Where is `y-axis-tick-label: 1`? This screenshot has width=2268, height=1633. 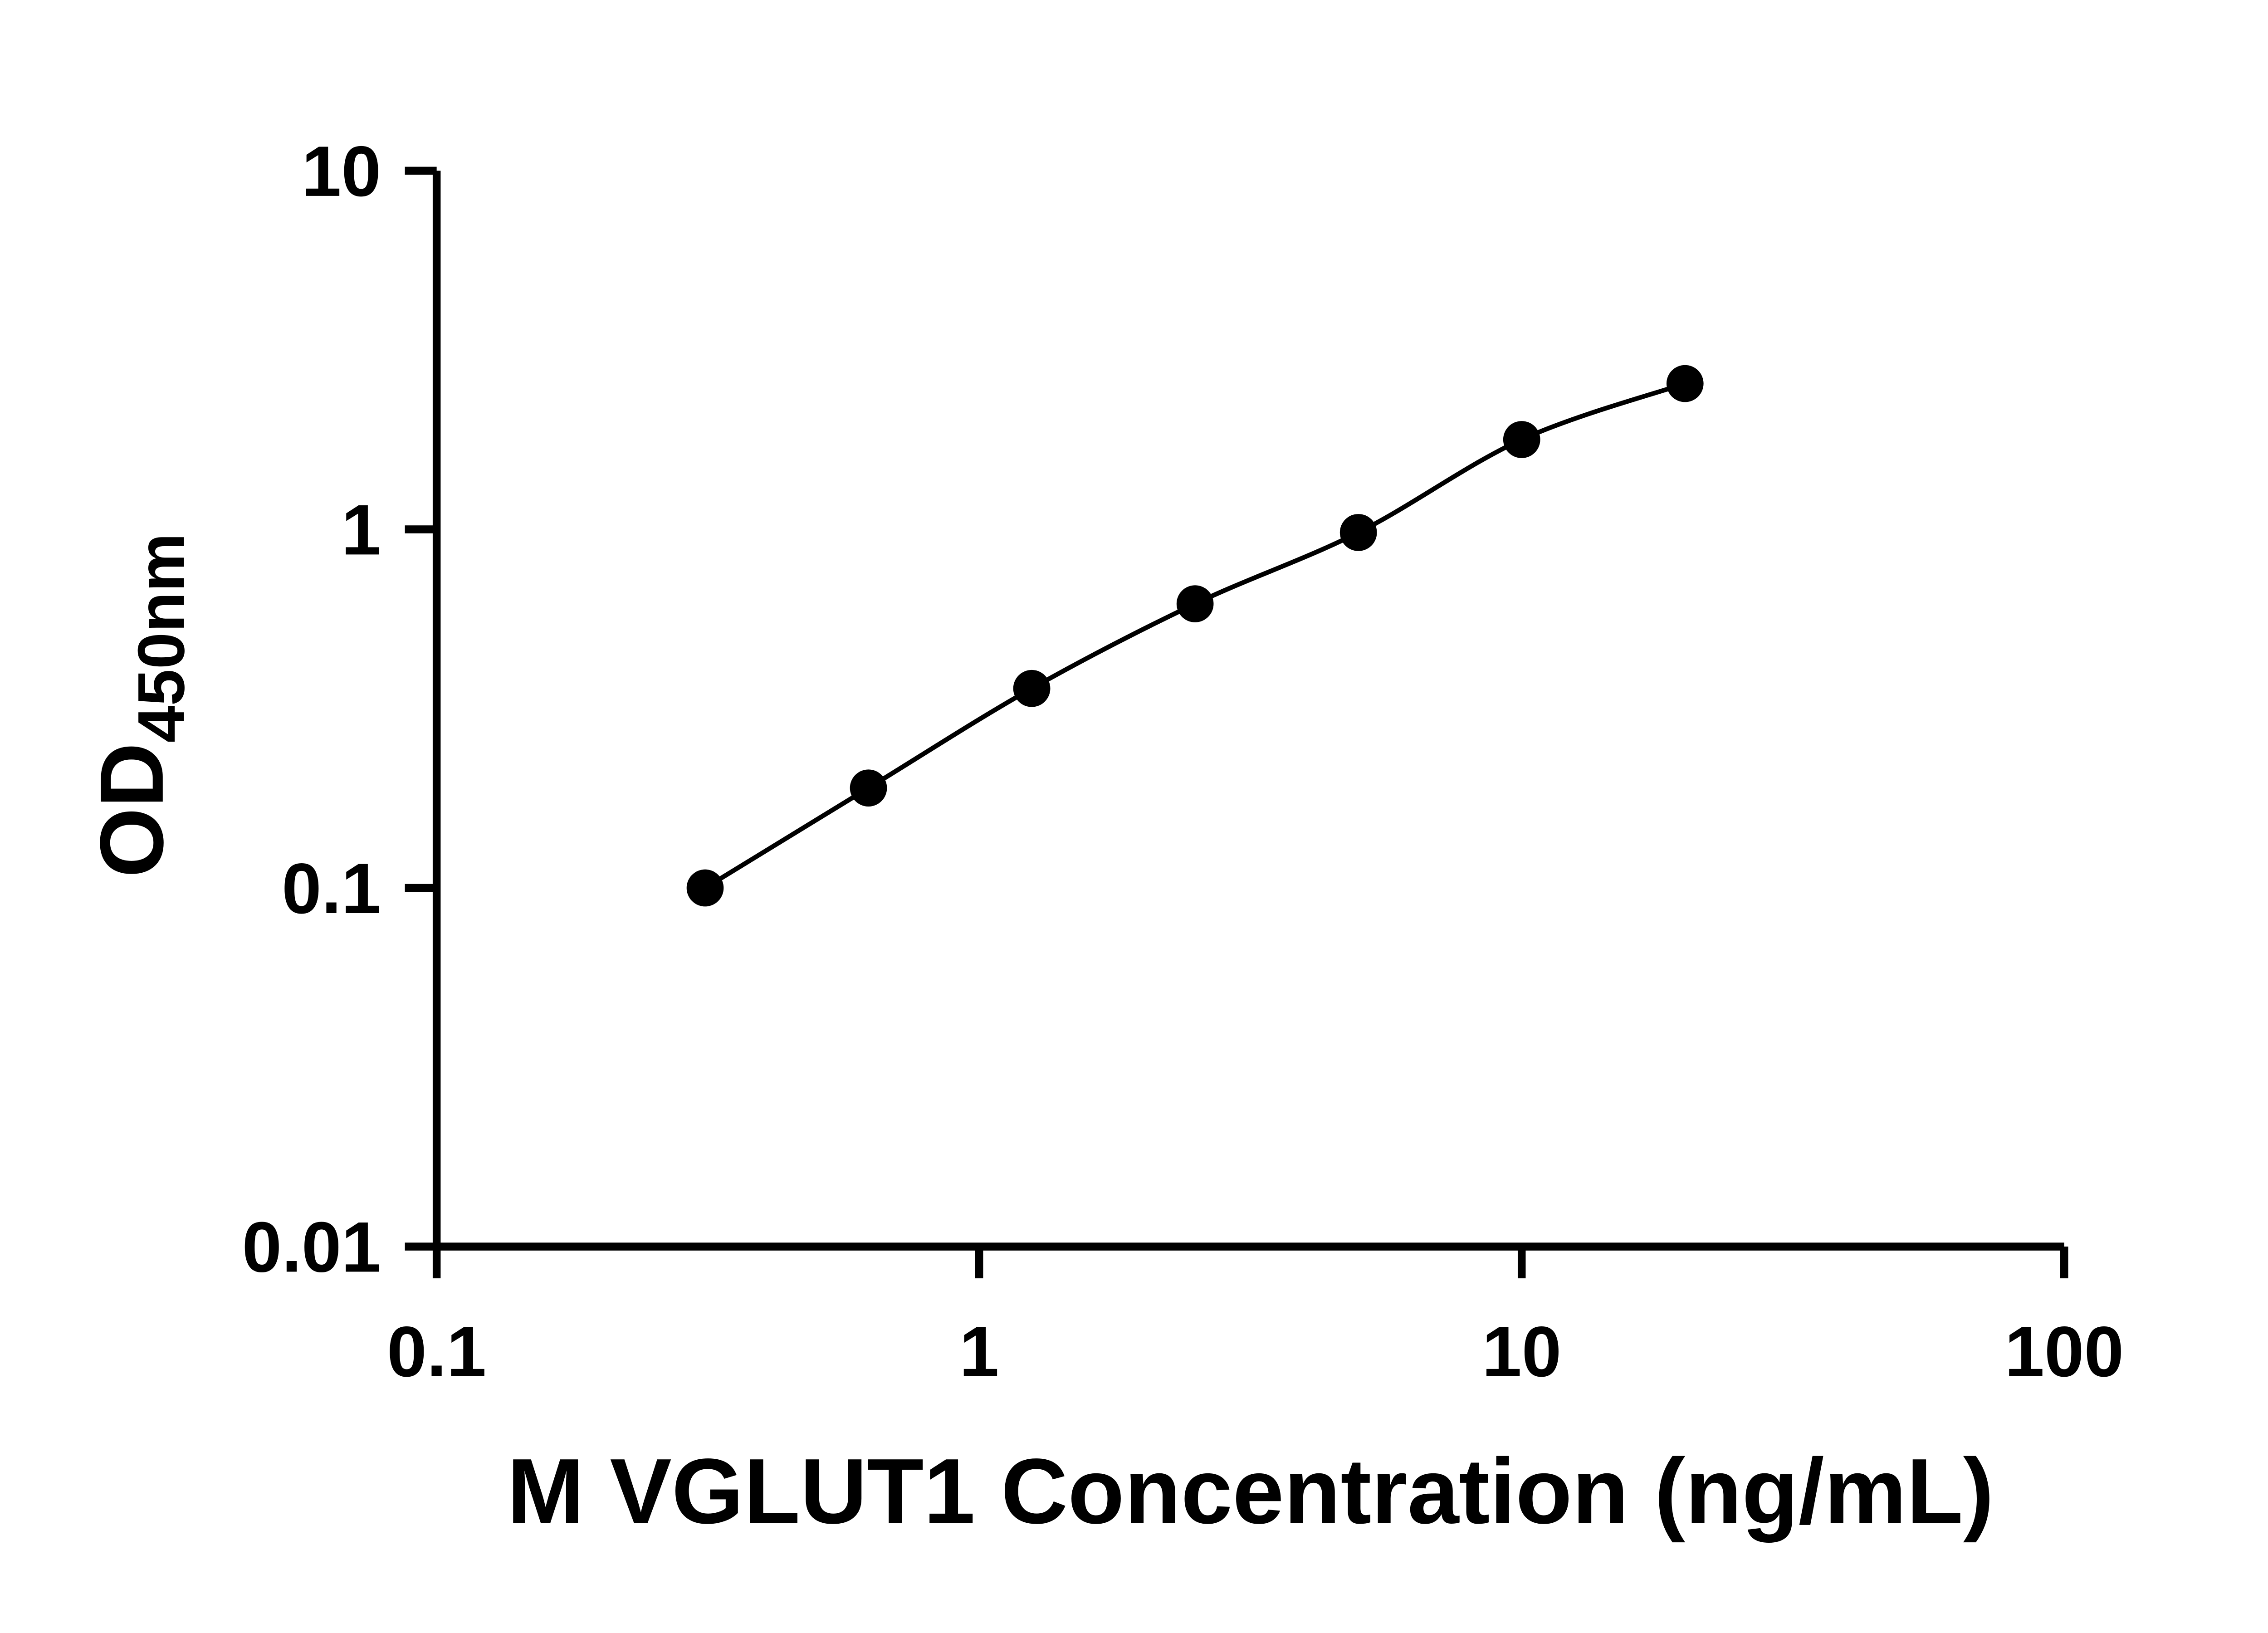 y-axis-tick-label: 1 is located at coordinates (361, 530).